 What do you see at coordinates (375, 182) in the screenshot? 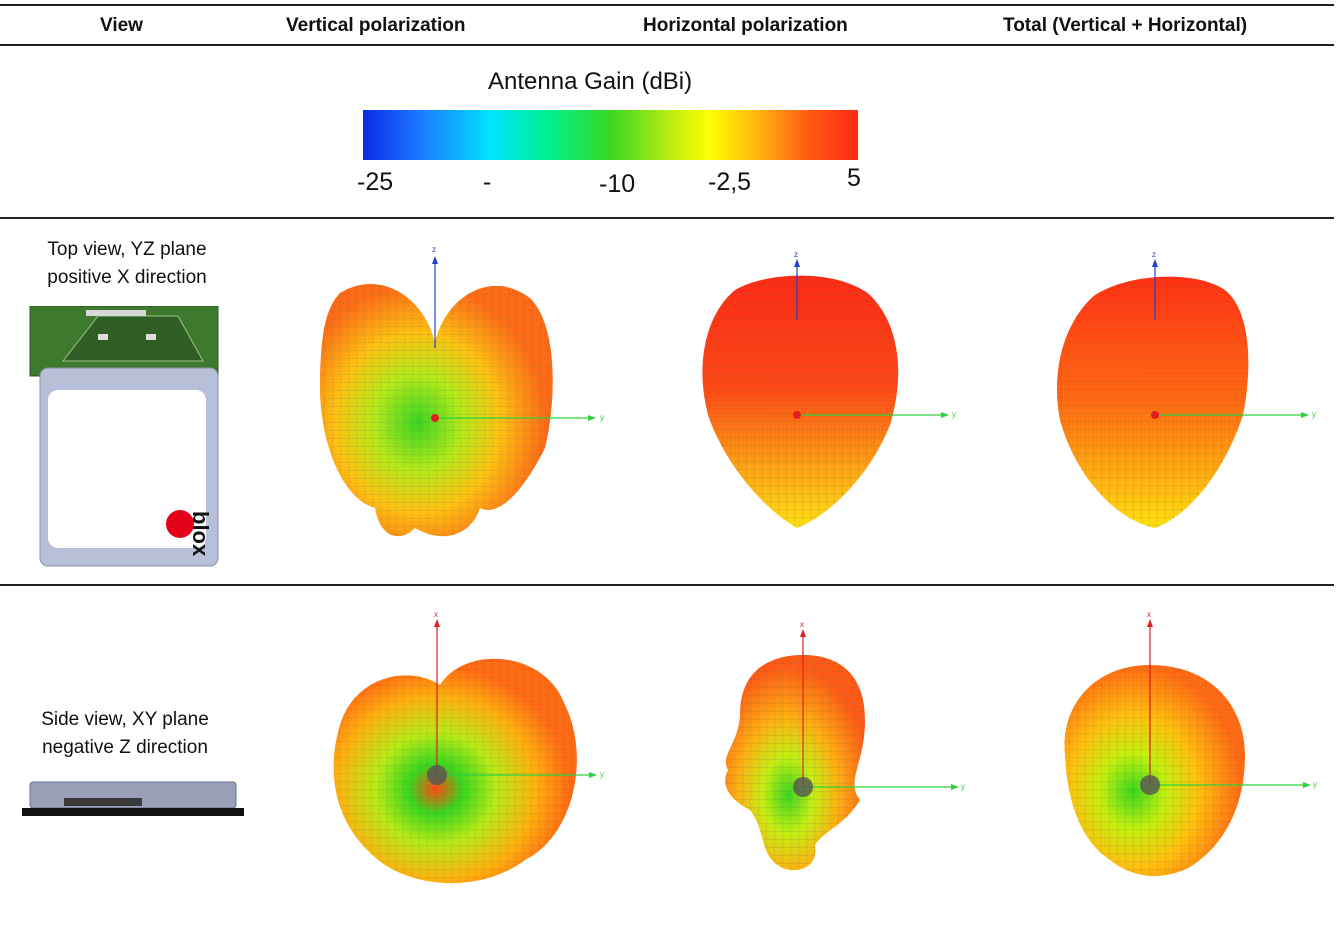
I see `legend-tick-min: -25` at bounding box center [375, 182].